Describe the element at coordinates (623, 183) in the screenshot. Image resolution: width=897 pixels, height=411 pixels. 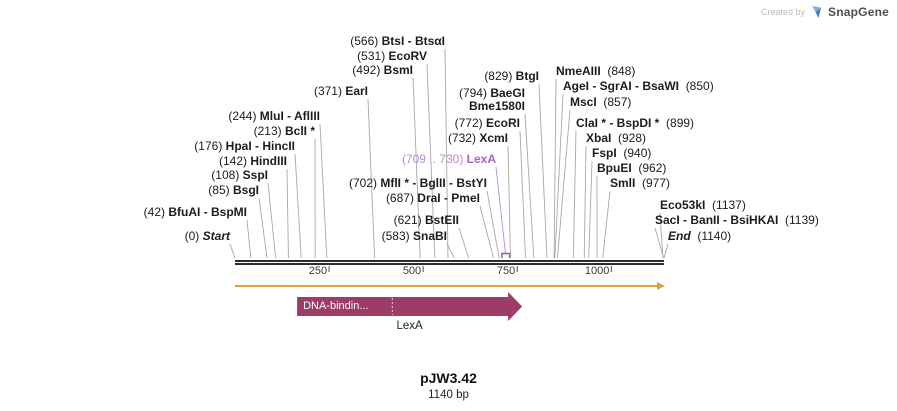
I see `enzyme-name: SmlI` at that location.